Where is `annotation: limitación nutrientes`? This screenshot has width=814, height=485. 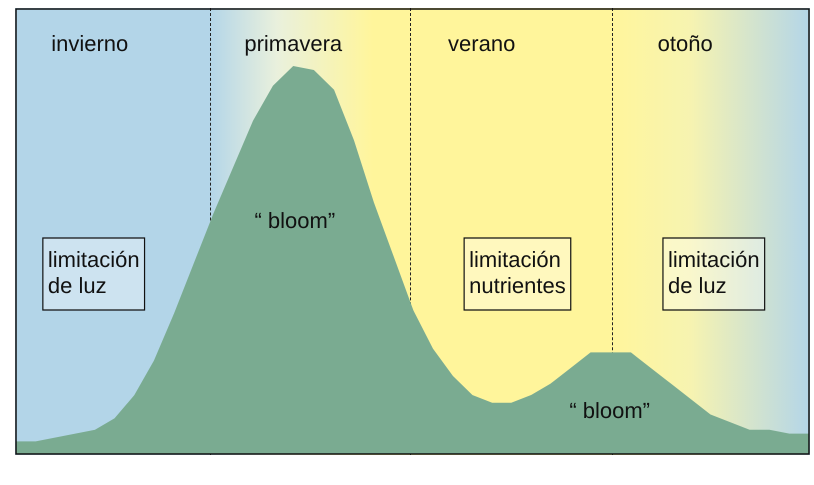
annotation: limitación nutrientes is located at coordinates (517, 272).